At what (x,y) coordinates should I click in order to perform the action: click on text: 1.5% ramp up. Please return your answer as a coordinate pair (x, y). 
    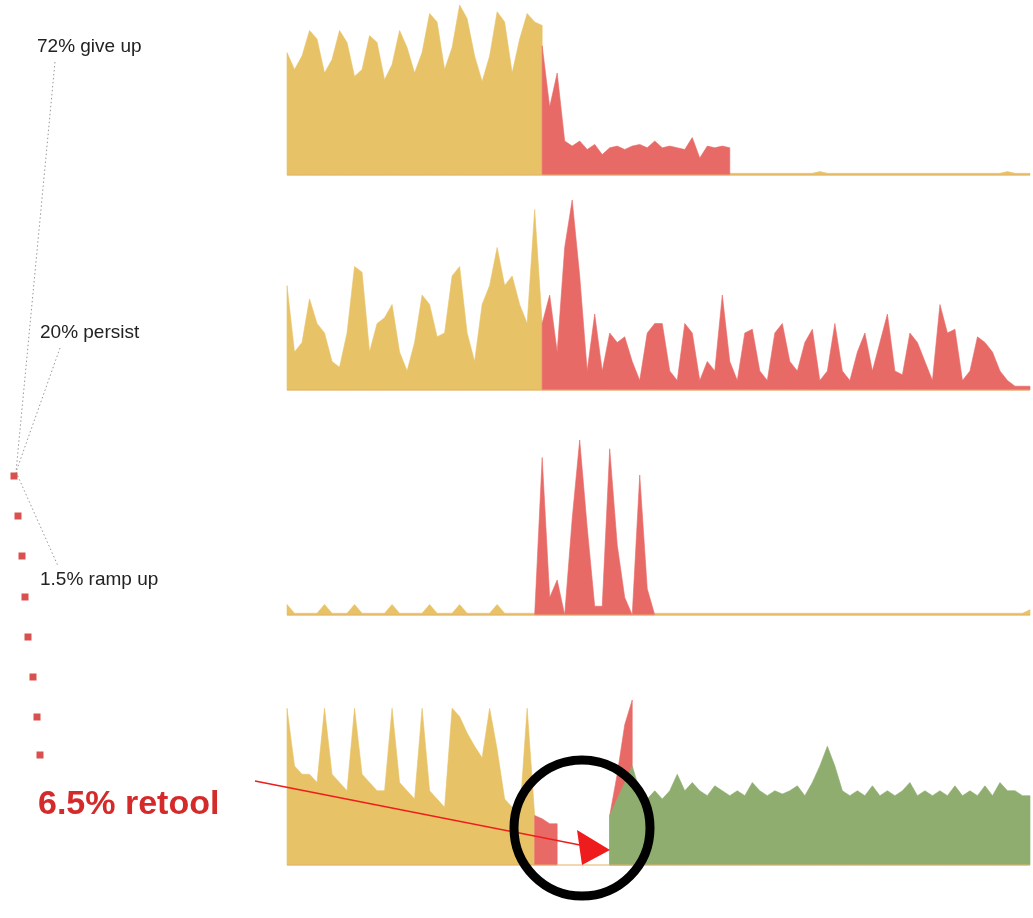
    Looking at the image, I should click on (99, 579).